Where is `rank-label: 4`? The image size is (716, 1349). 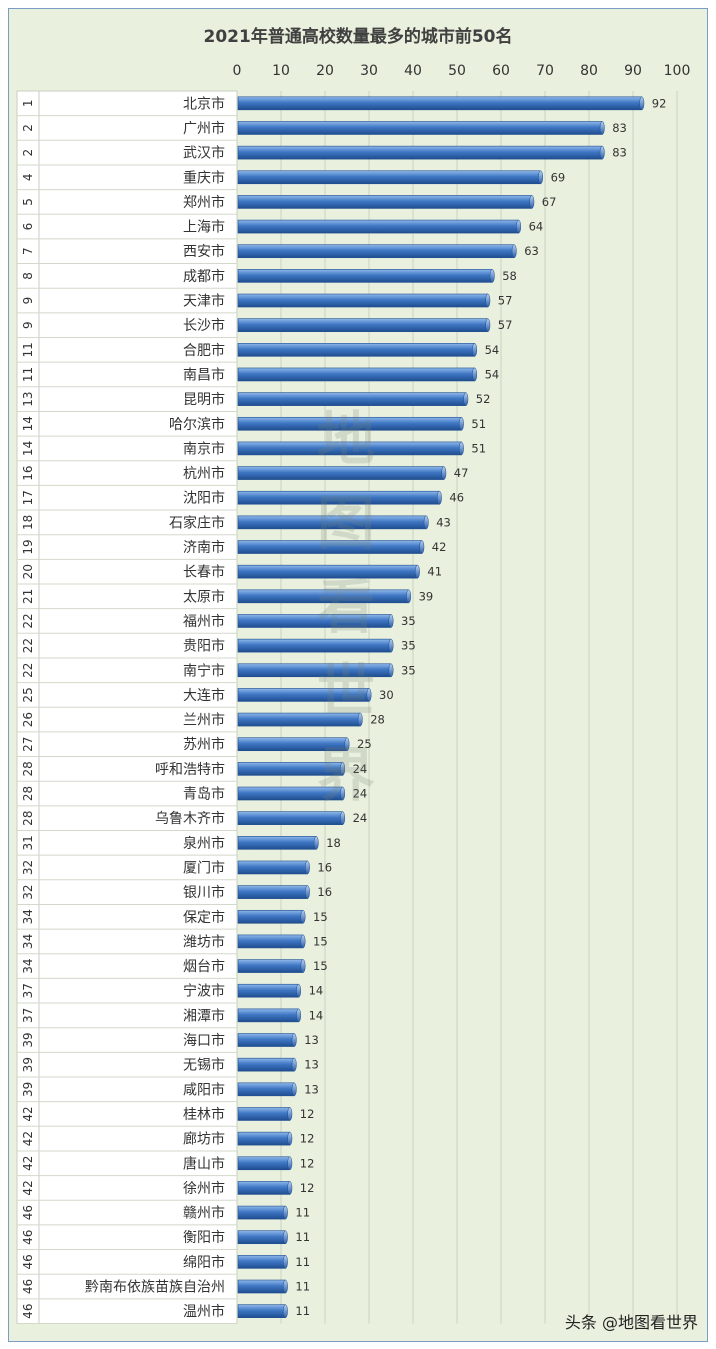
rank-label: 4 is located at coordinates (28, 177).